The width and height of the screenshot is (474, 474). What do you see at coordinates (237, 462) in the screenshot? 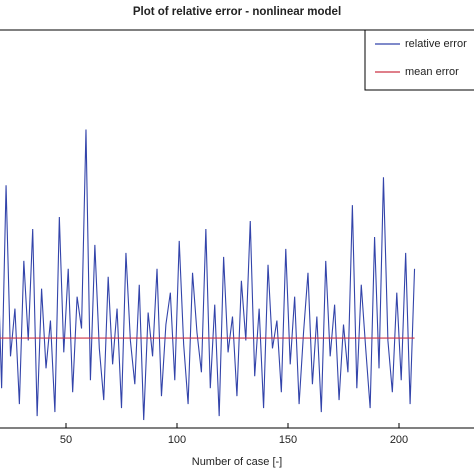
I see `x-axis-label: Number of case [-]` at bounding box center [237, 462].